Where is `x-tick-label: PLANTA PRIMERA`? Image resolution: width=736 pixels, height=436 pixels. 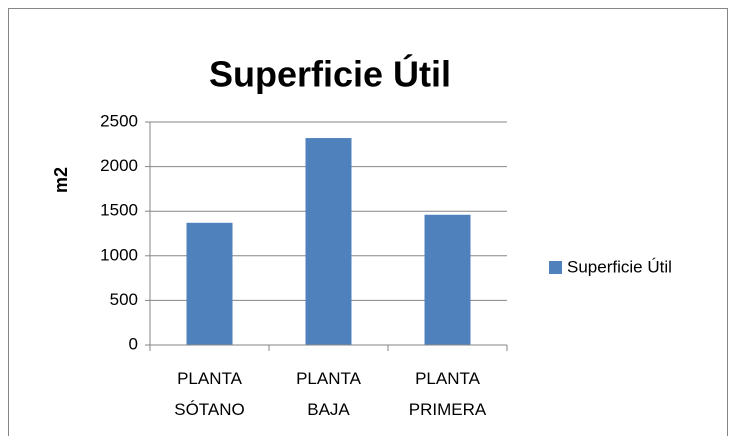
x-tick-label: PLANTA PRIMERA is located at coordinates (448, 394).